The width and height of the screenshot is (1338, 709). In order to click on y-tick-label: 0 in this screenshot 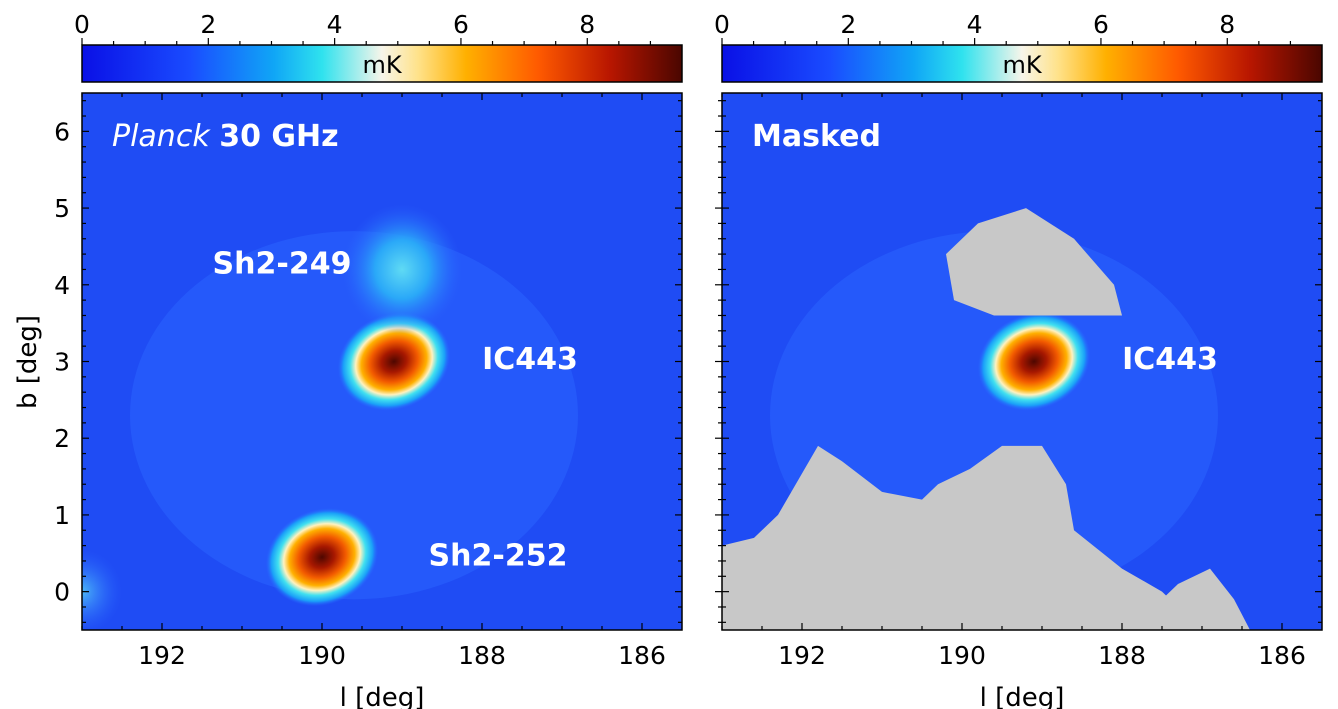, I will do `click(62, 592)`.